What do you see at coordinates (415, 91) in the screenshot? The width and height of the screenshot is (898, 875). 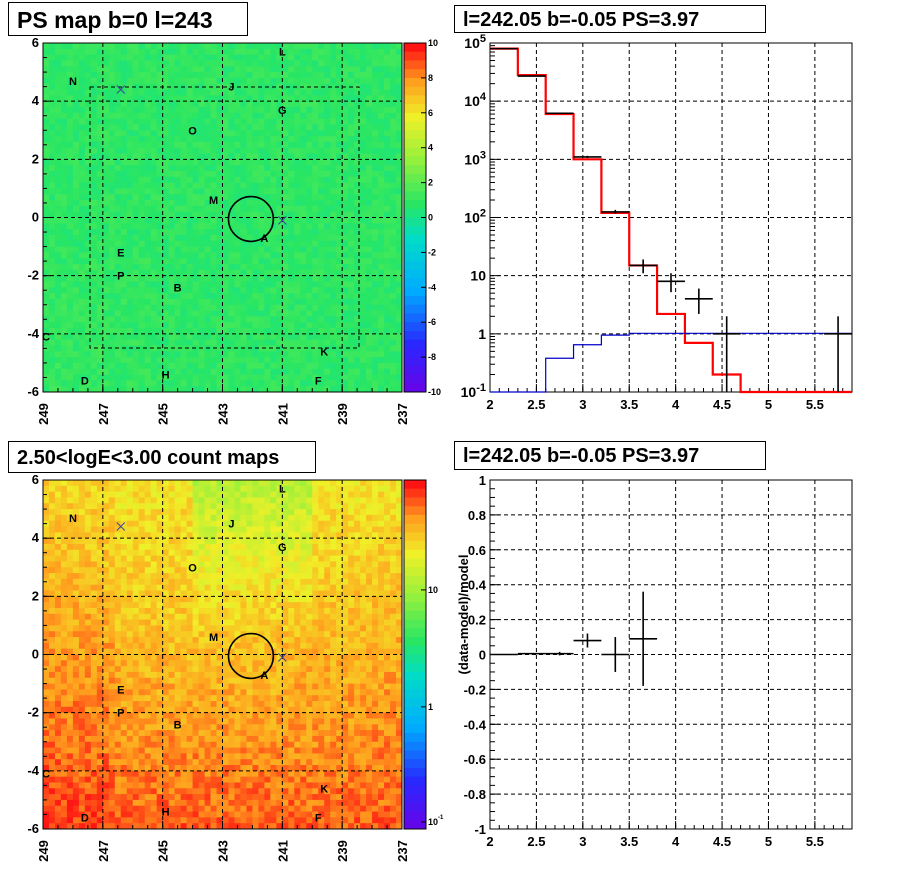 I see `colorbar-segment` at bounding box center [415, 91].